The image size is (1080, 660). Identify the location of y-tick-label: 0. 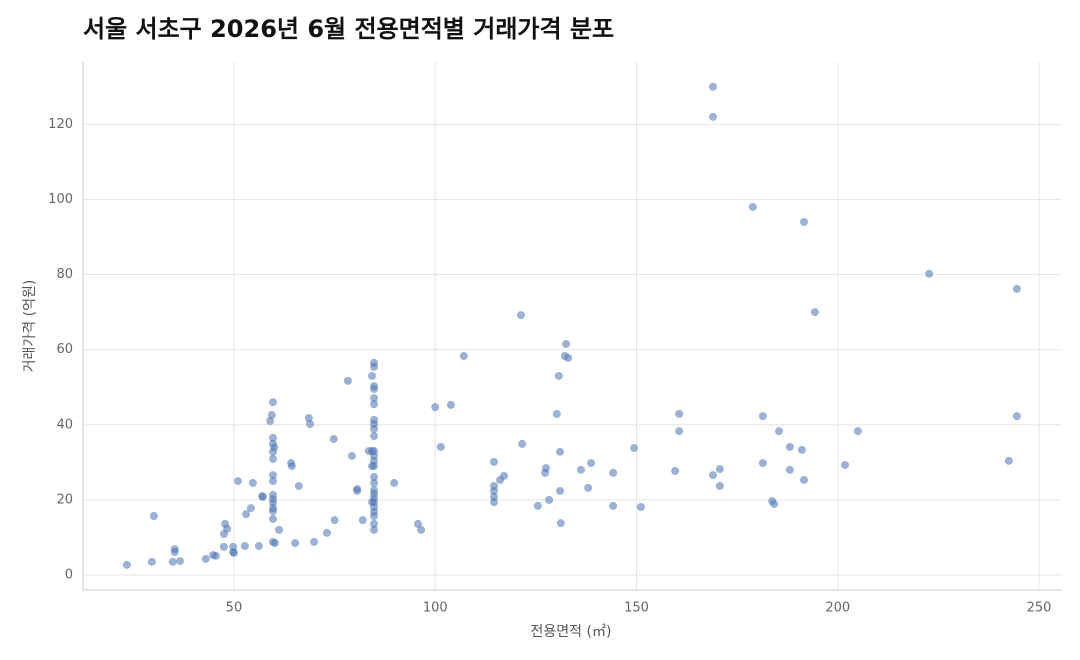
(69, 574).